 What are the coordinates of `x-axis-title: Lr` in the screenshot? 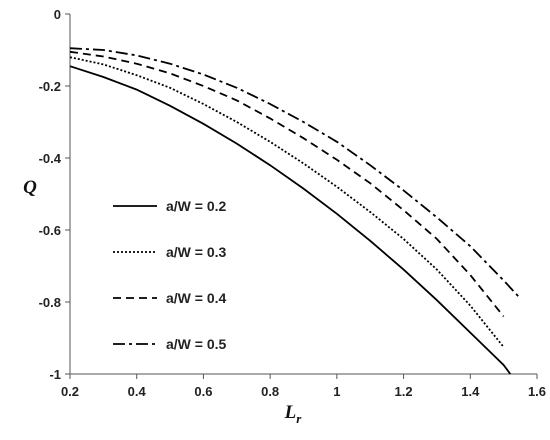 It's located at (293, 414).